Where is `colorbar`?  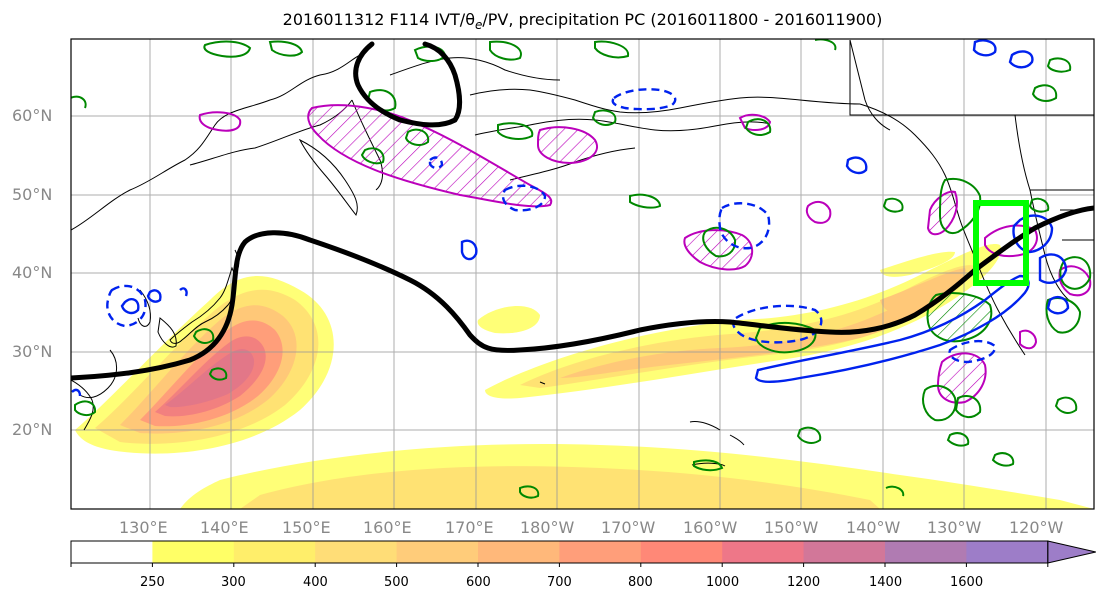 colorbar is located at coordinates (583, 553).